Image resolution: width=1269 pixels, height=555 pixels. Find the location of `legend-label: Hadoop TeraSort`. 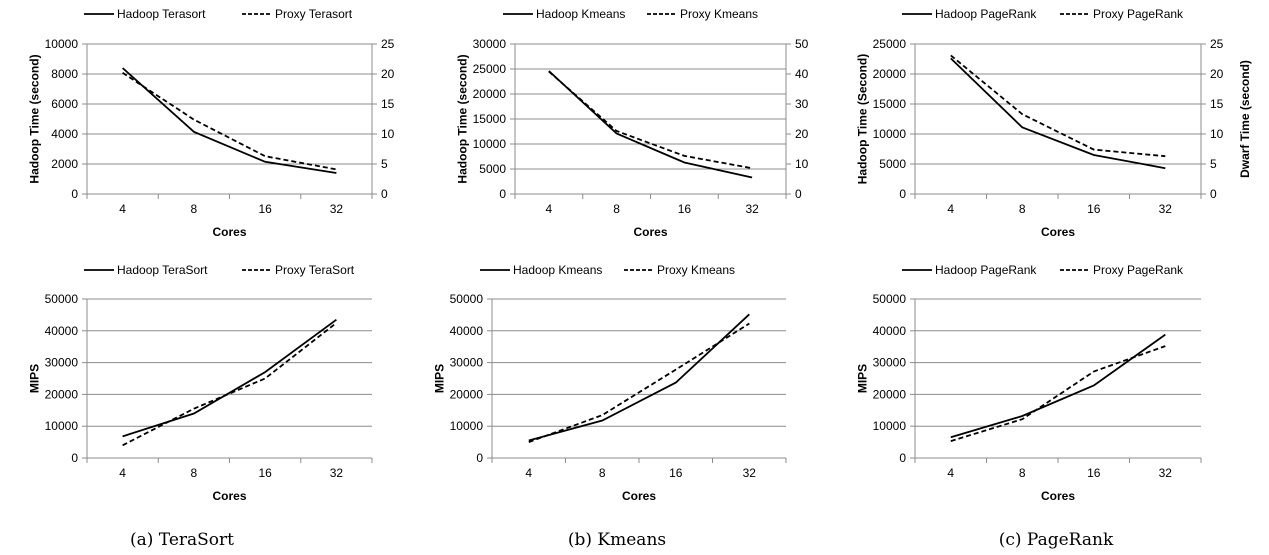

legend-label: Hadoop TeraSort is located at coordinates (162, 270).